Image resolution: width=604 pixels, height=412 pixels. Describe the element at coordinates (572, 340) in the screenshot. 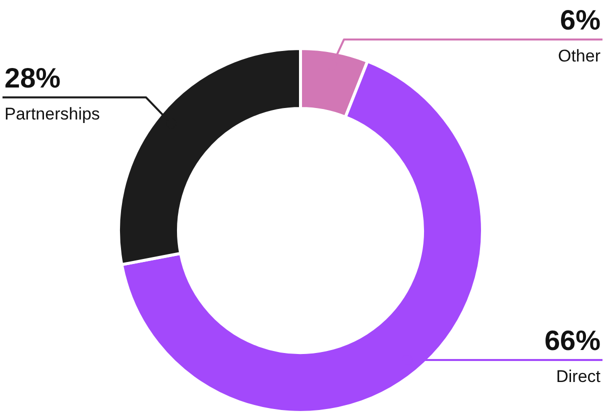

I see `data-label: 66%` at that location.